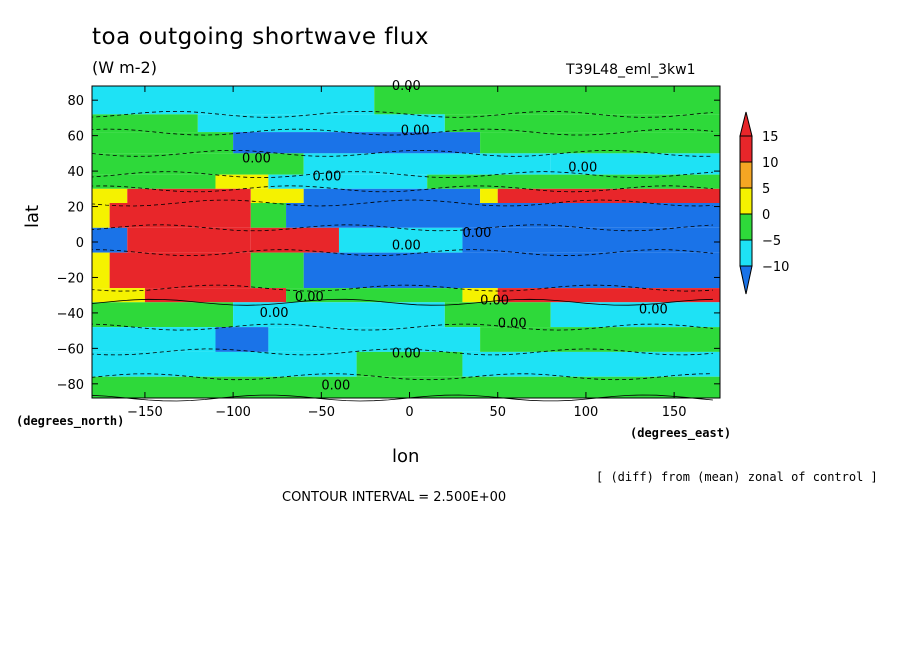 Image resolution: width=904 pixels, height=654 pixels. Describe the element at coordinates (406, 456) in the screenshot. I see `x-axis-label: lon` at that location.